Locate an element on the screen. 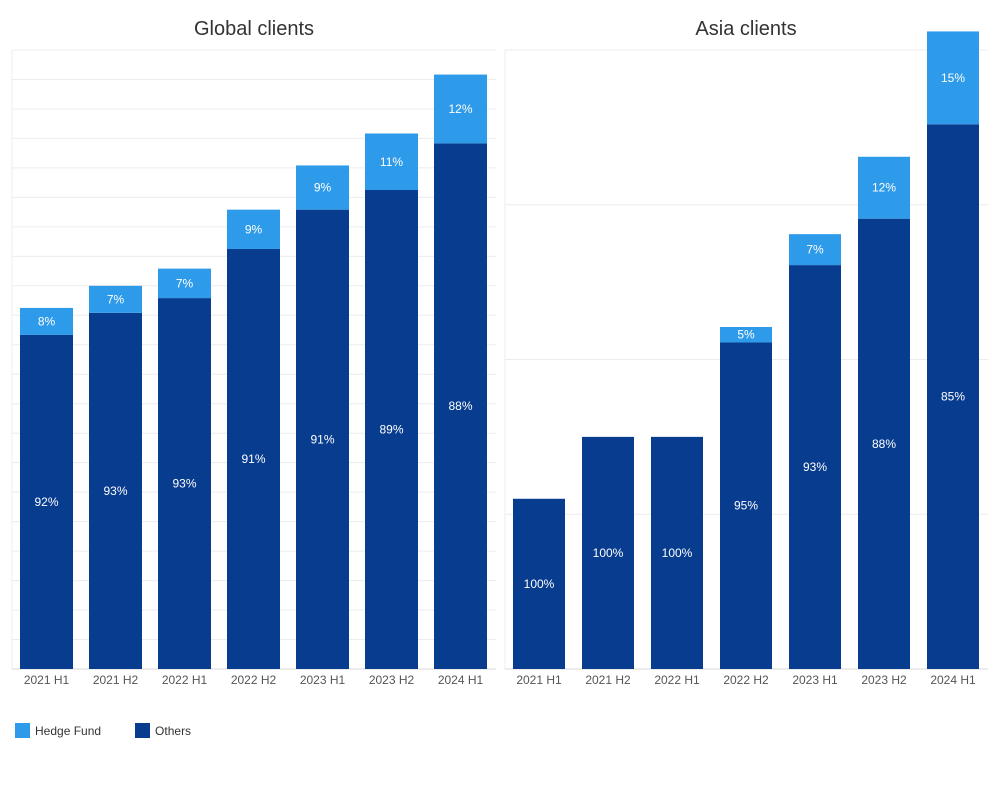 This screenshot has width=1000, height=800. global-x-tick-label: 2022 H2 is located at coordinates (254, 680).